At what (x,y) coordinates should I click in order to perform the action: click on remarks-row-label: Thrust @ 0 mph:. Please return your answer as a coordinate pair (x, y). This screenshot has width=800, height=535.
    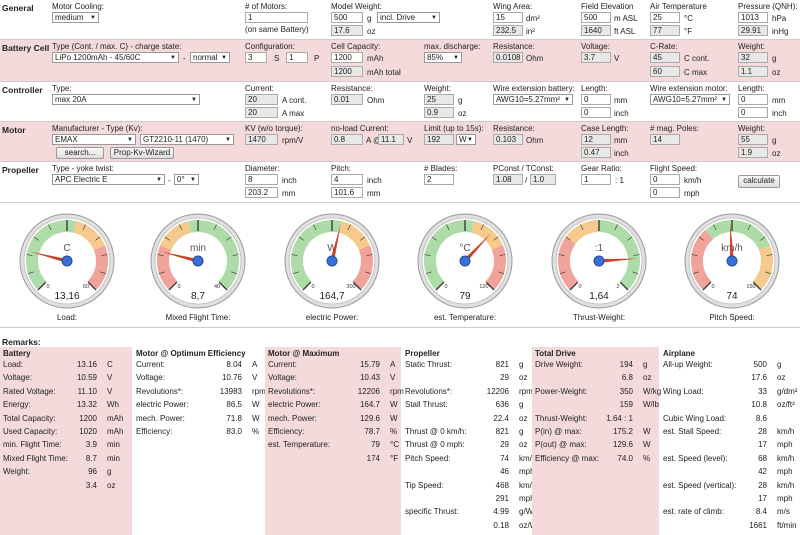
    Looking at the image, I should click on (435, 445).